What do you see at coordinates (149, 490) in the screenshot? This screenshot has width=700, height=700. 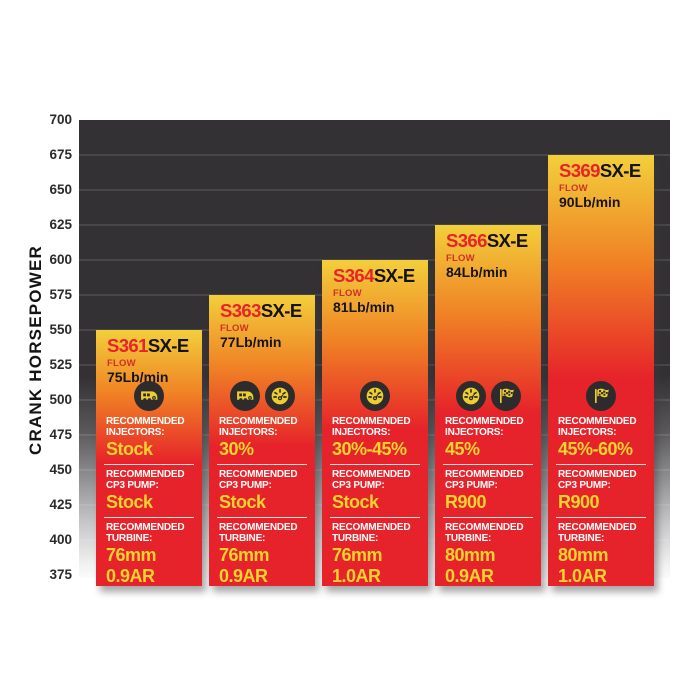 I see `spec-section: RECOMMENDED CP3 PUMP: Stock` at bounding box center [149, 490].